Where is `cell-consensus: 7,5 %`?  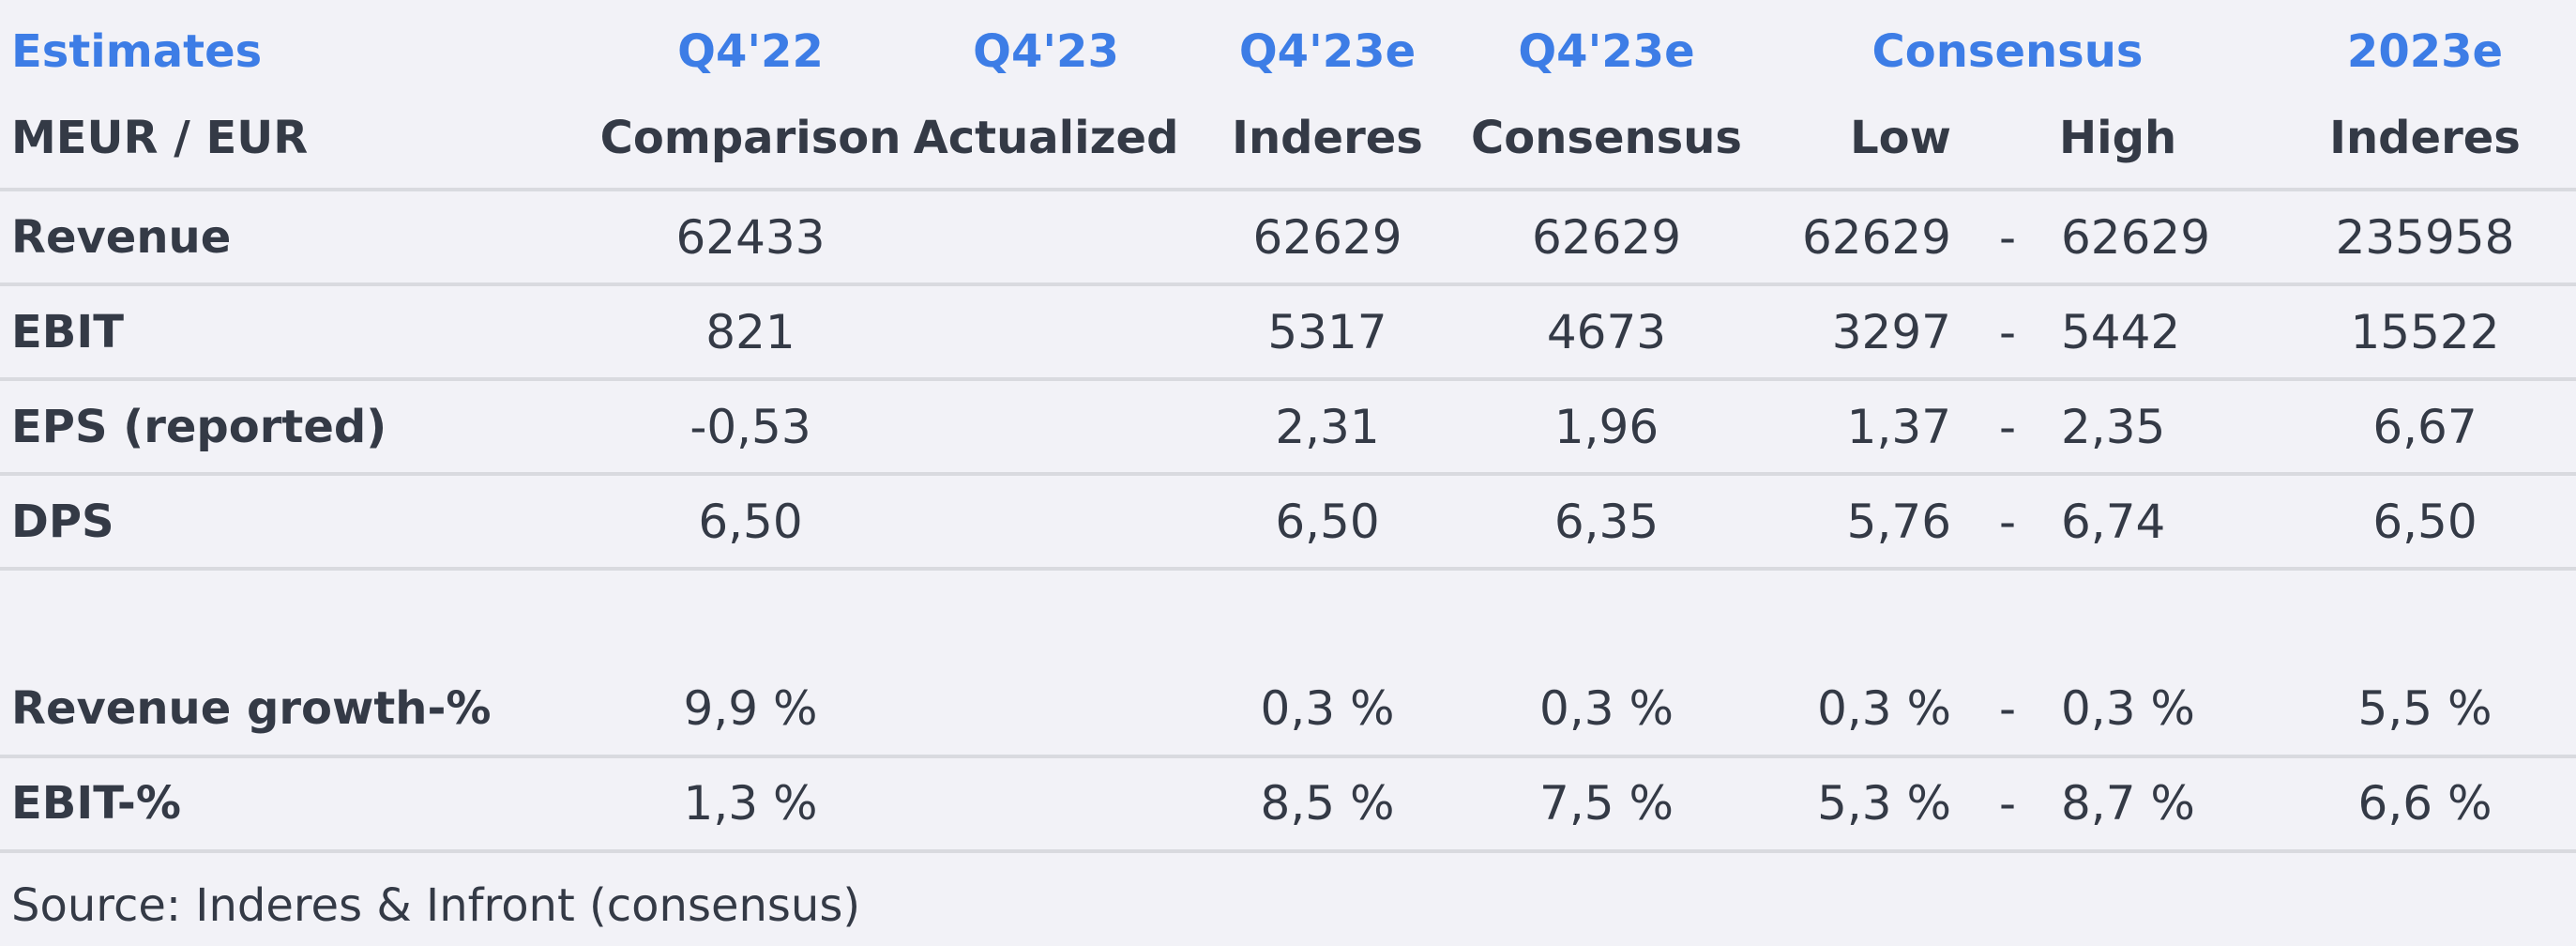
cell-consensus: 7,5 % is located at coordinates (1606, 803).